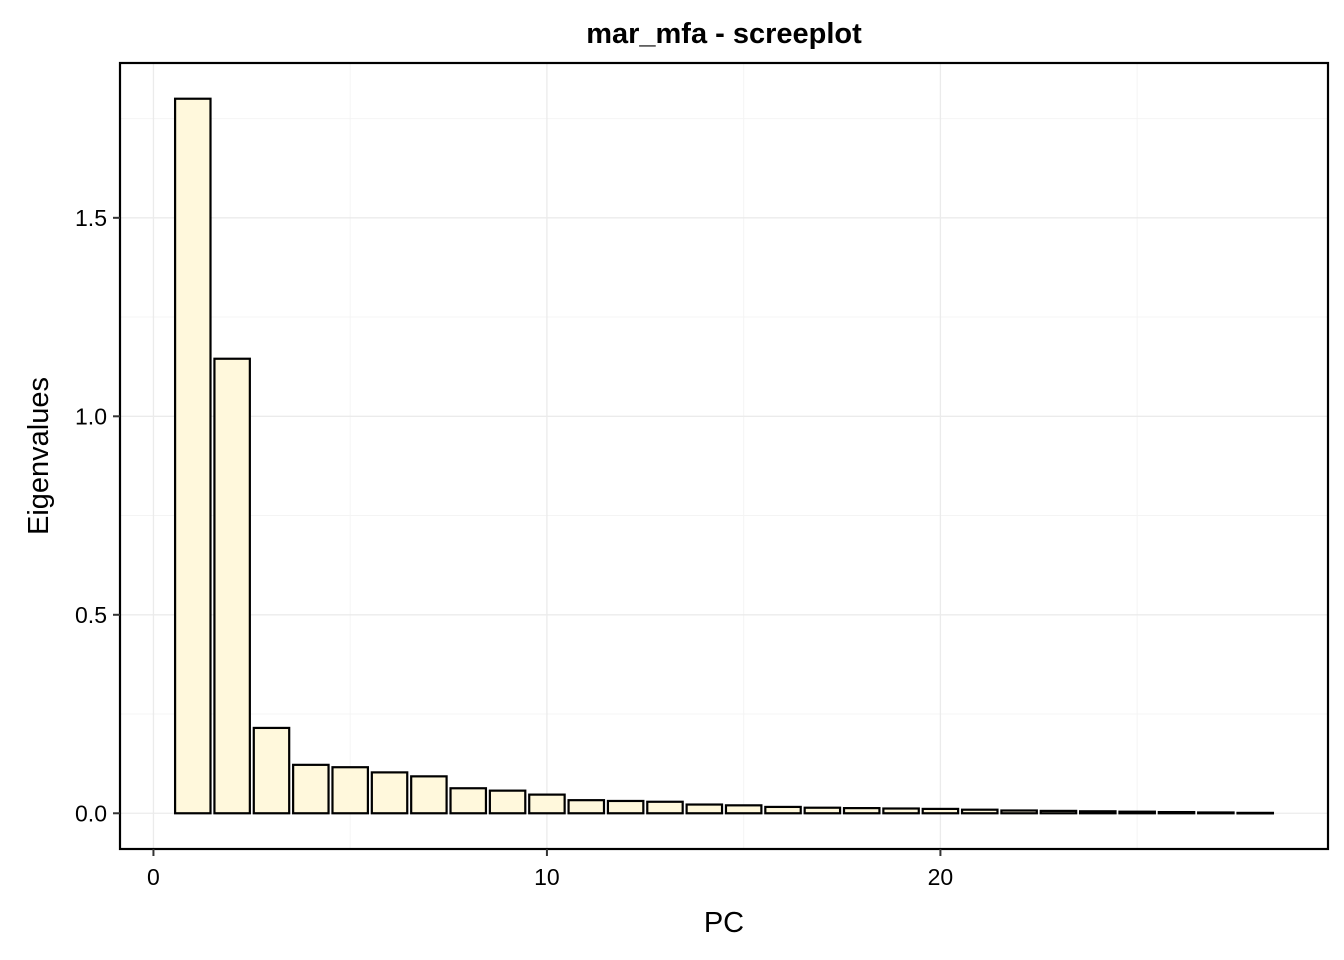  I want to click on x-axis-label: PC, so click(724, 923).